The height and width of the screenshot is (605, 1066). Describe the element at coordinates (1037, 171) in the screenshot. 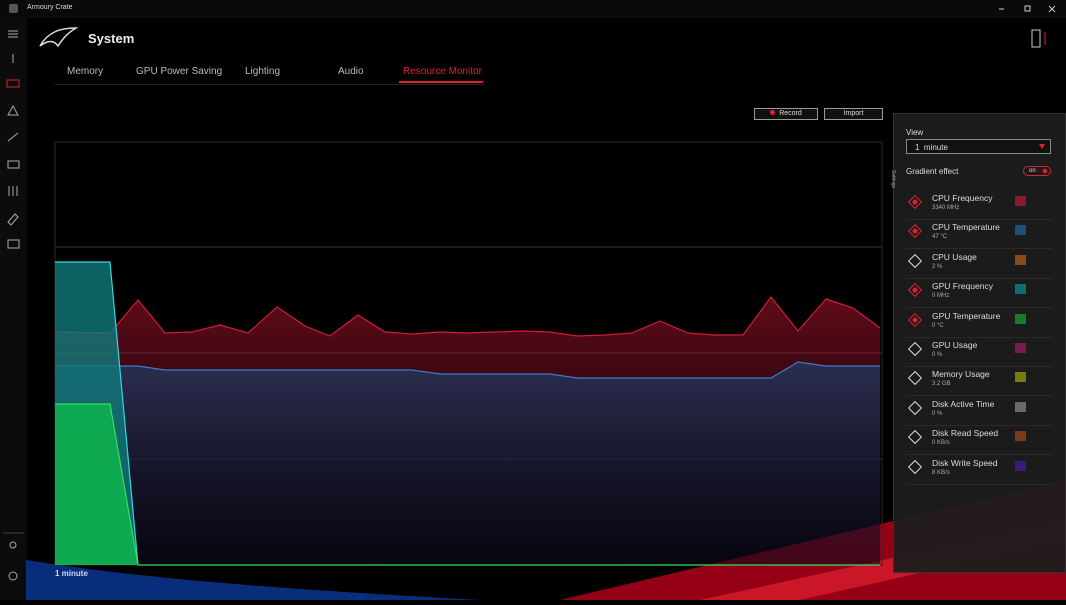

I see `gradient-toggle: on` at that location.